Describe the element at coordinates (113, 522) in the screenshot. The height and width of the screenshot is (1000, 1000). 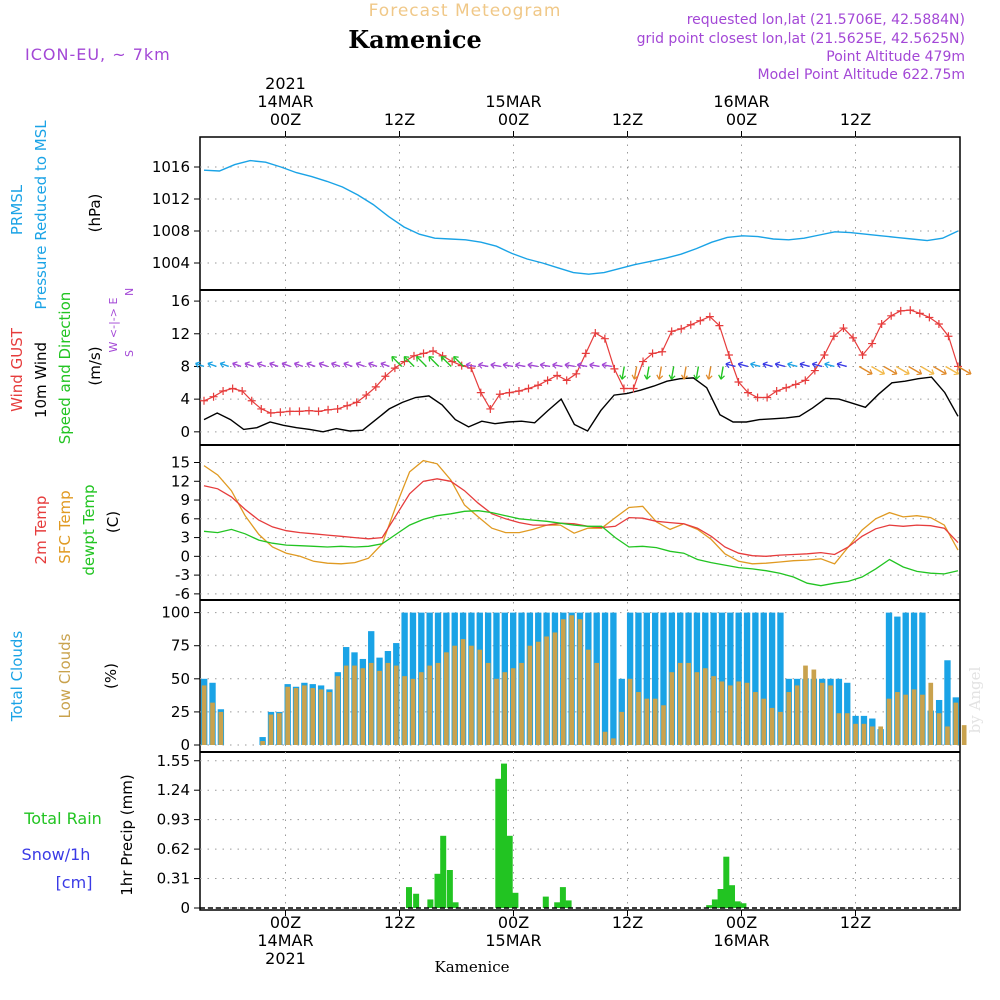
I see `temp-unit: (C)` at that location.